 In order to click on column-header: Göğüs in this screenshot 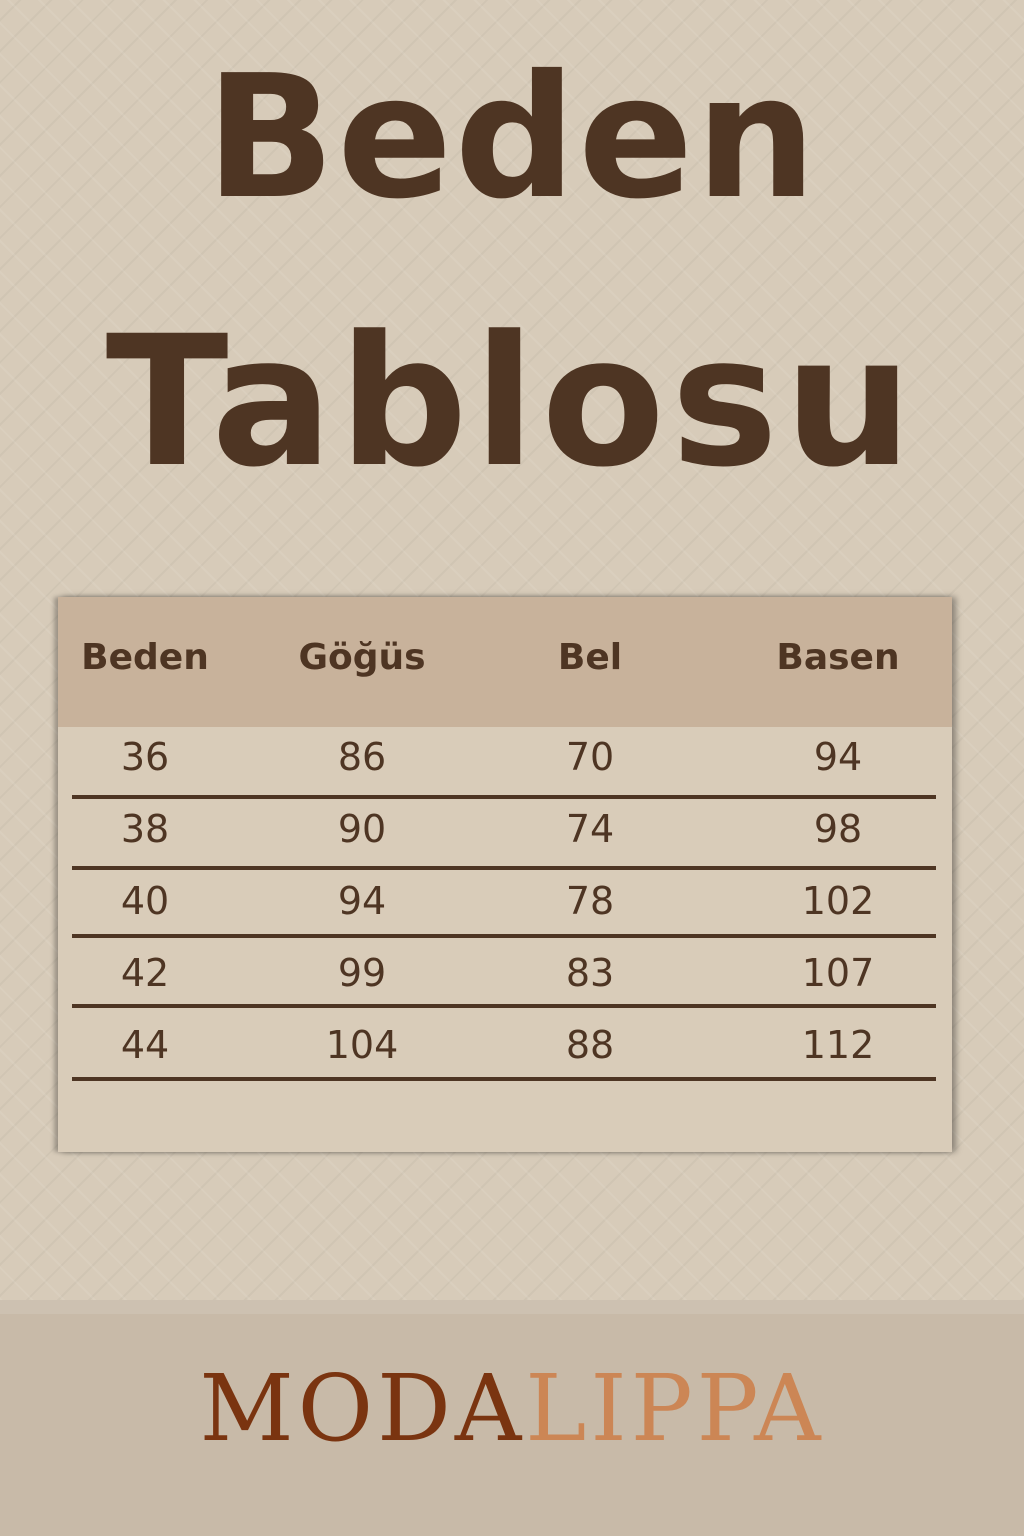, I will do `click(362, 657)`.